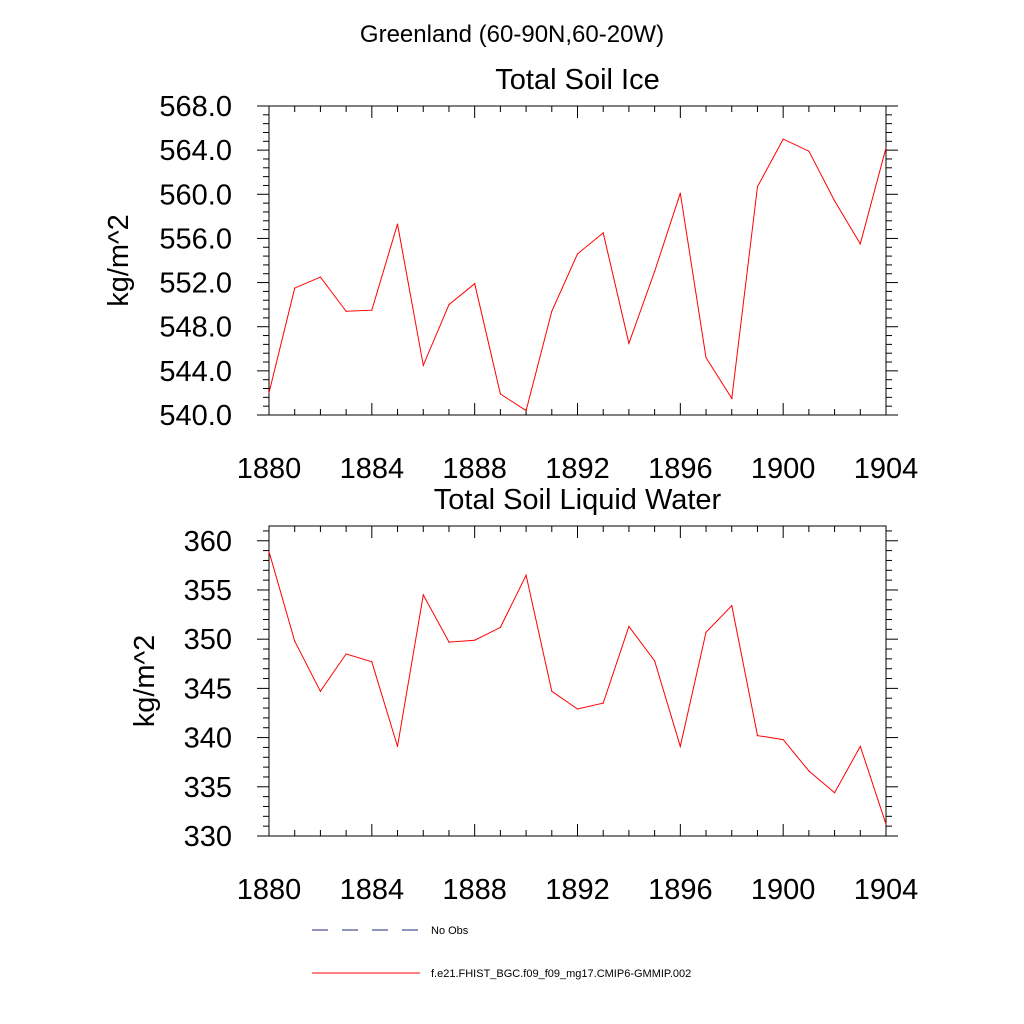 This screenshot has height=1024, width=1024. I want to click on page-title: Greenland (60-90N,60-20W), so click(512, 34).